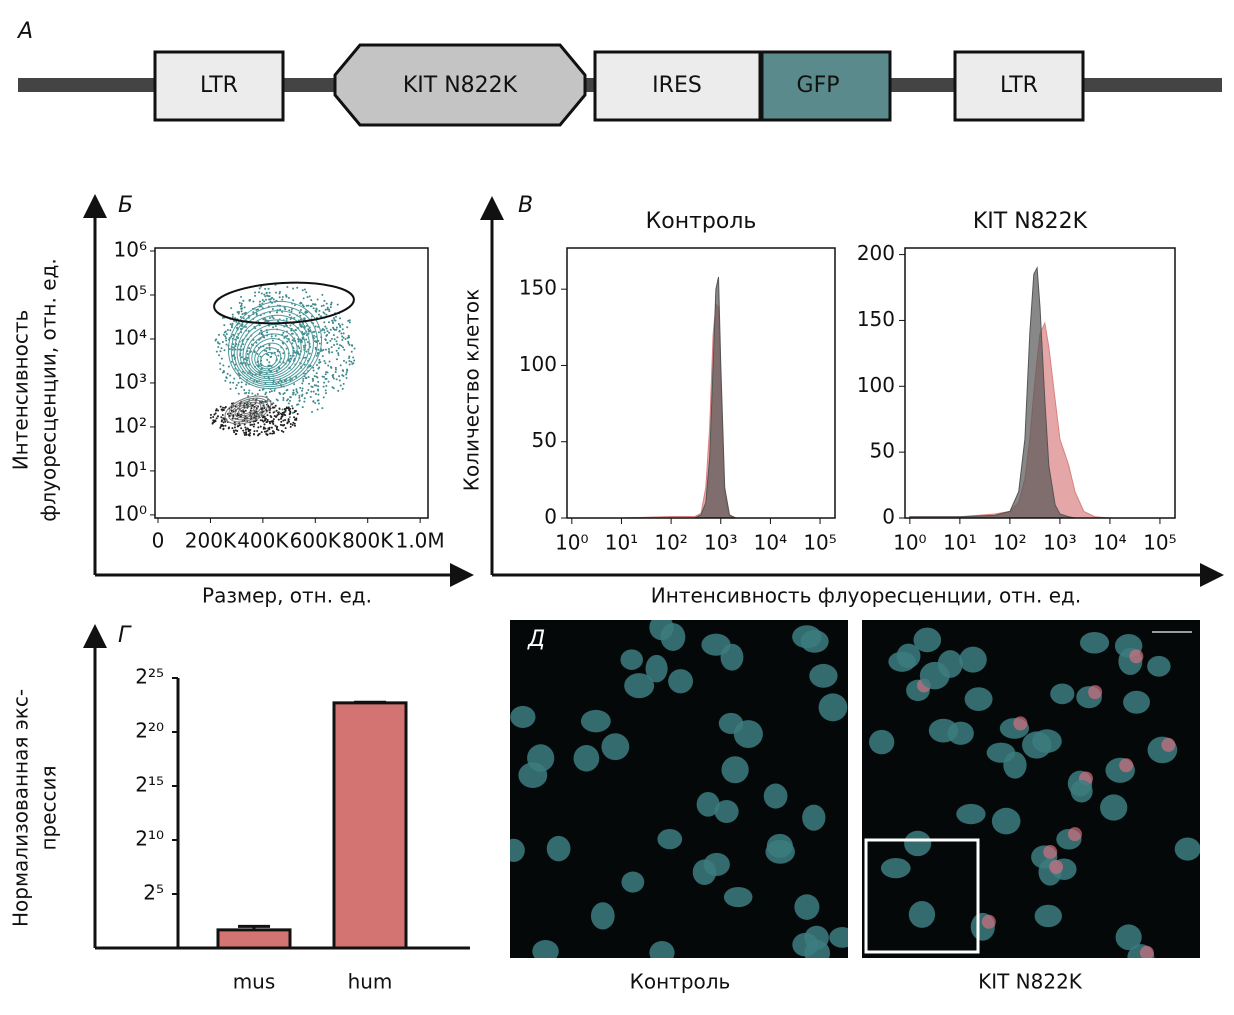 The width and height of the screenshot is (1234, 1015). Describe the element at coordinates (1059, 543) in the screenshot. I see `x-tick-label: 10³` at that location.